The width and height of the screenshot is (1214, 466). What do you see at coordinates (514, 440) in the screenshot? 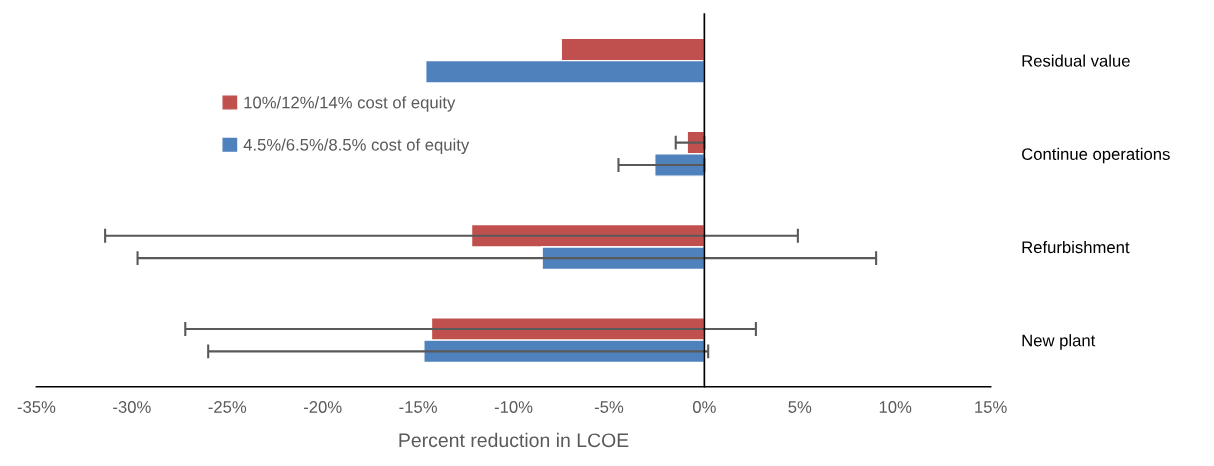
I see `x-axis-title: Percent reduction in LCOE` at bounding box center [514, 440].